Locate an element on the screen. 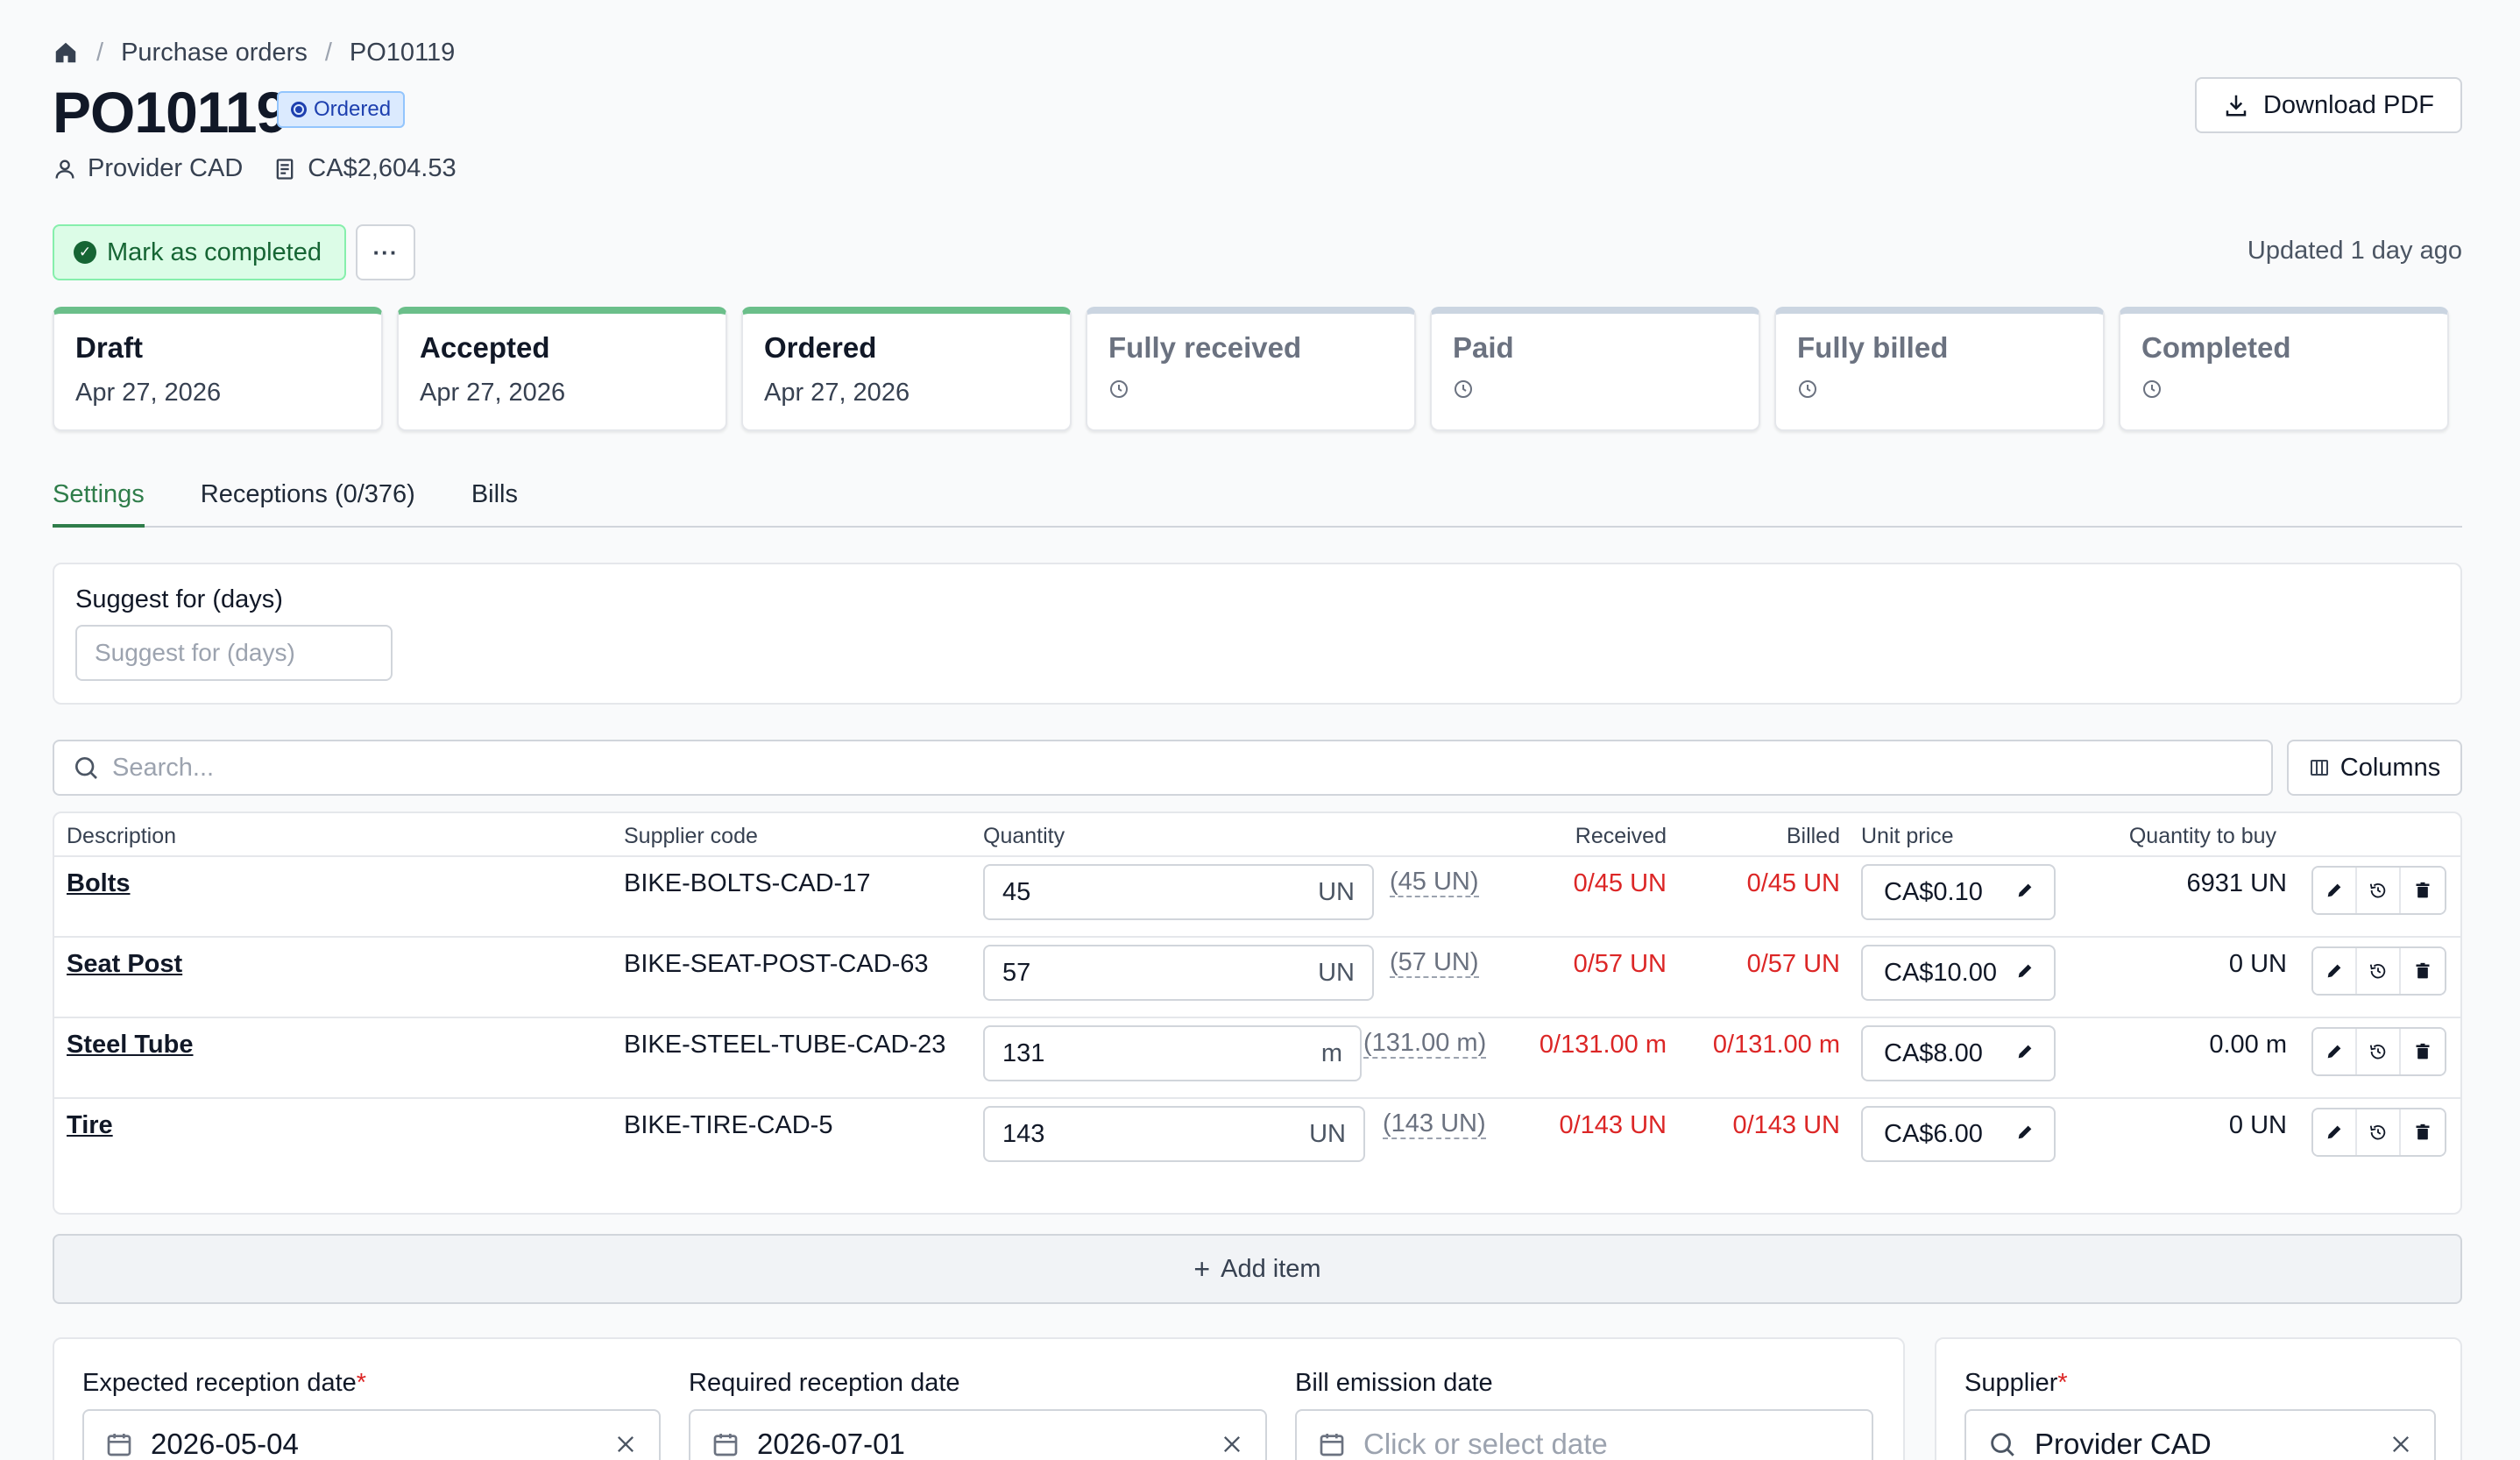 Image resolution: width=2520 pixels, height=1460 pixels. columns-icon is located at coordinates (2319, 768).